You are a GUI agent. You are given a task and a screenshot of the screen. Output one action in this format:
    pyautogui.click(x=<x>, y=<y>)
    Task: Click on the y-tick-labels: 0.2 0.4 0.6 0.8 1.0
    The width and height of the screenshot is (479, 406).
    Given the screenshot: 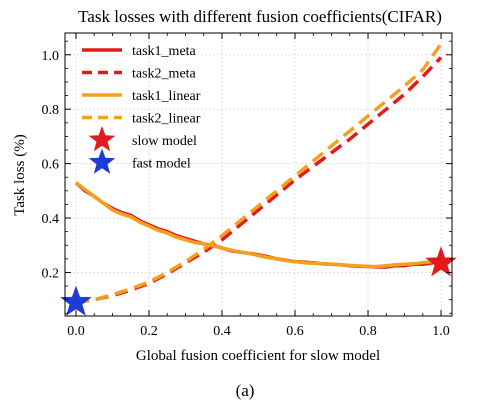 What is the action you would take?
    pyautogui.click(x=51, y=165)
    